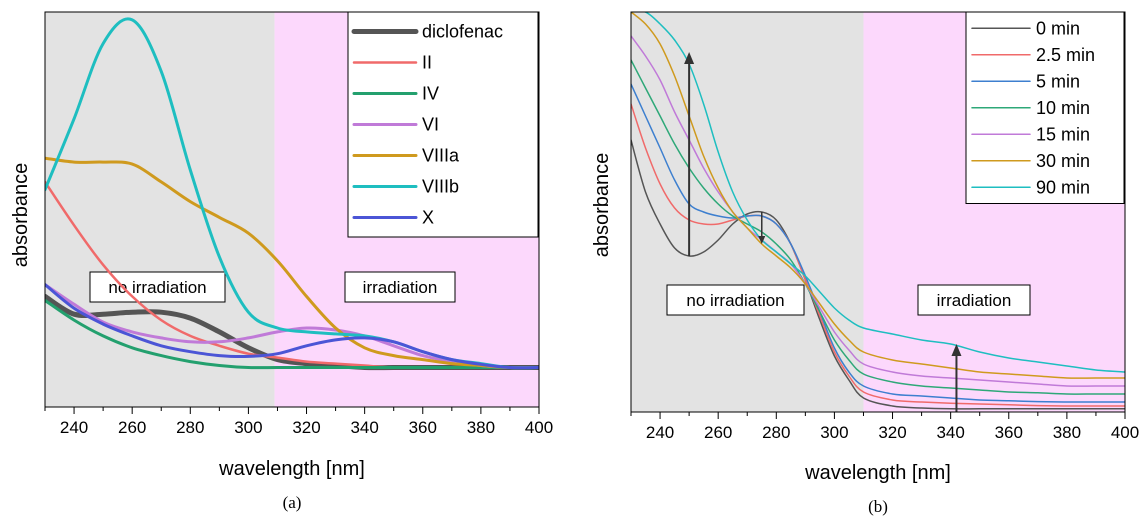 This screenshot has height=520, width=1145. I want to click on legend-item: X, so click(393, 218).